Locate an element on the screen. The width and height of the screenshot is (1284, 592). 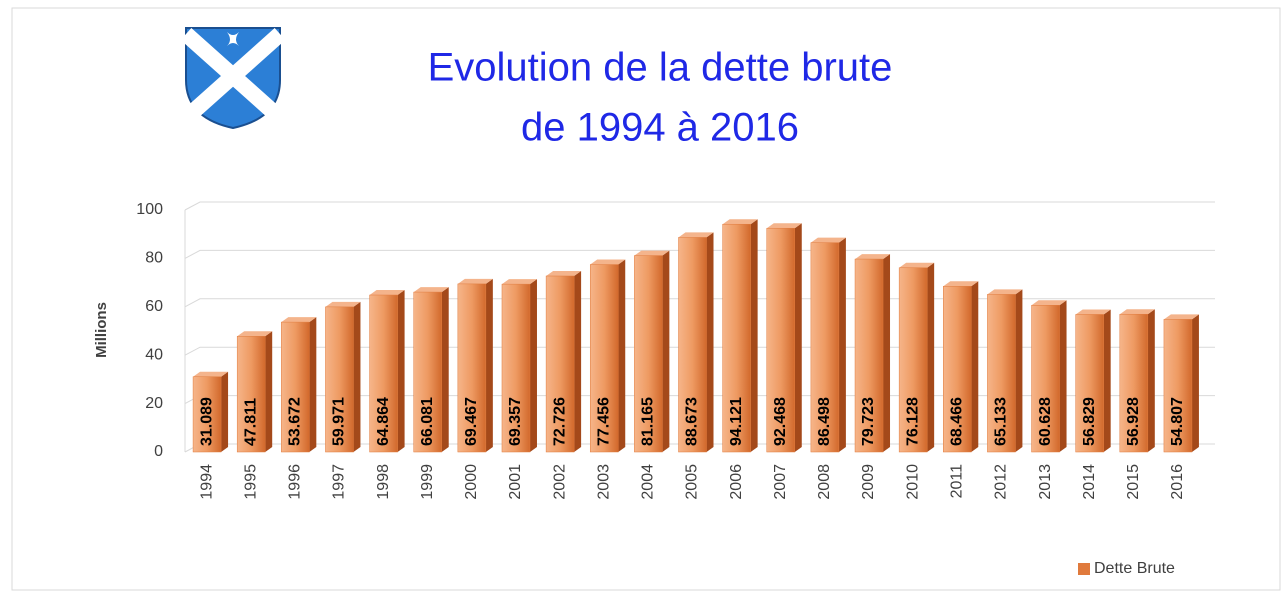
x-tick-label: 2016 is located at coordinates (1177, 482).